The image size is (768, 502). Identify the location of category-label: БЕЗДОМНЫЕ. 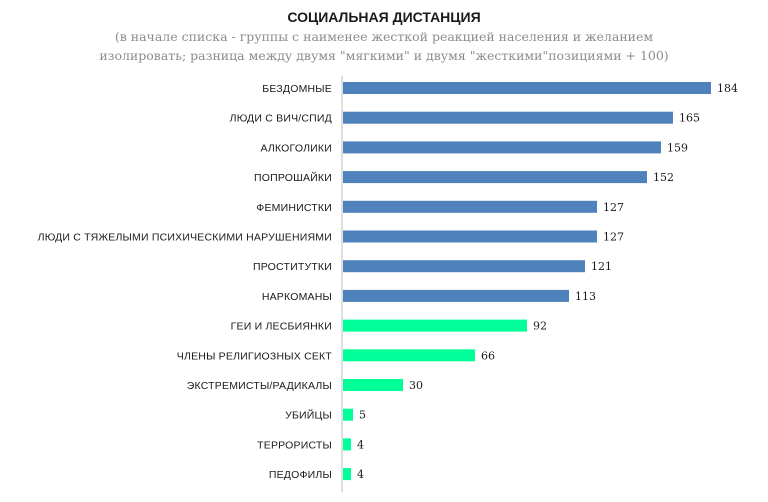
(297, 89).